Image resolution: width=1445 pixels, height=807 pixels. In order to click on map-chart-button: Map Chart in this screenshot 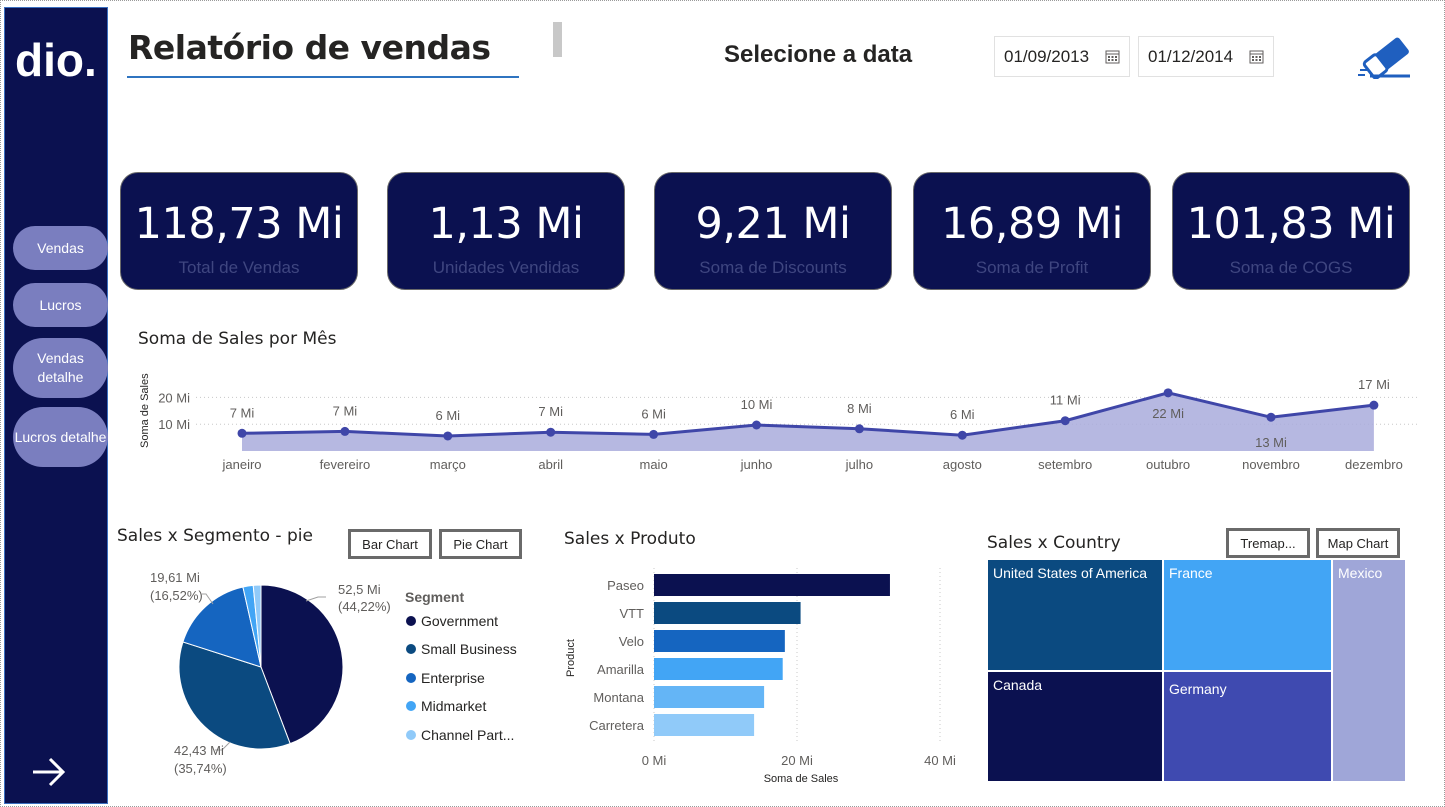, I will do `click(1358, 543)`.